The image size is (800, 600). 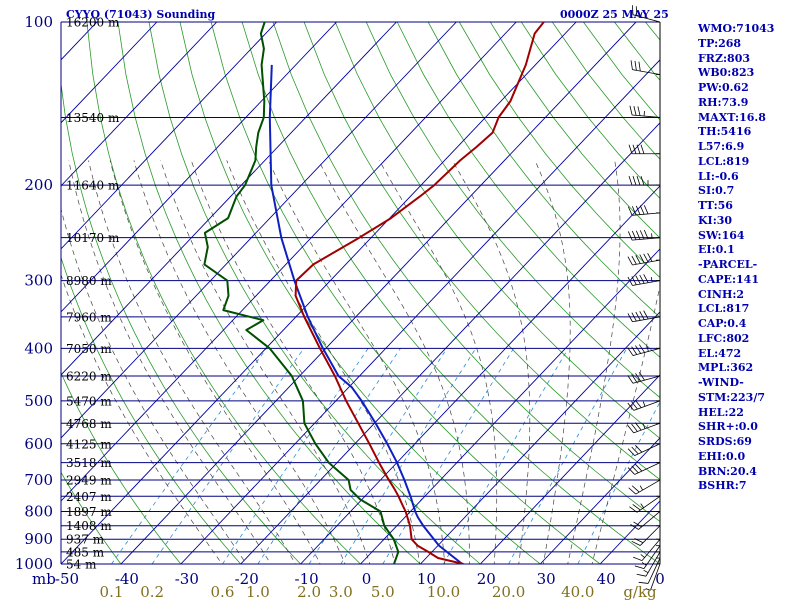 What do you see at coordinates (112, 591) in the screenshot?
I see `mixing-ratio-label-0: 0.1` at bounding box center [112, 591].